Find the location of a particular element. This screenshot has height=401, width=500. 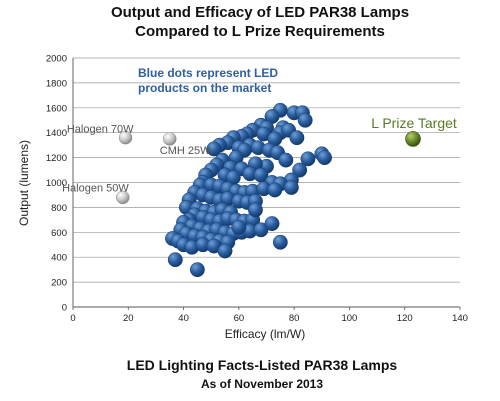

y-tick-label: 1600 is located at coordinates (56, 108).